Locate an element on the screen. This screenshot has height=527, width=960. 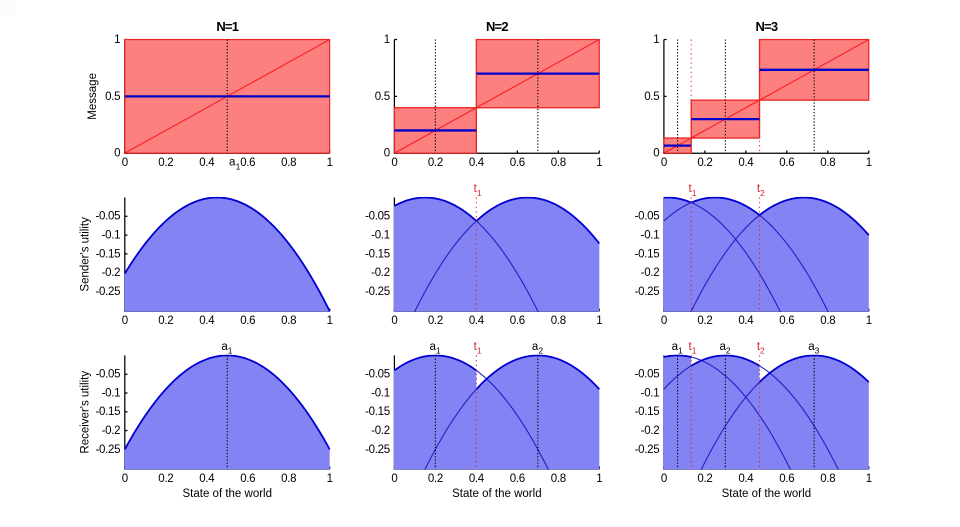
svg-text: Message is located at coordinates (93, 96).